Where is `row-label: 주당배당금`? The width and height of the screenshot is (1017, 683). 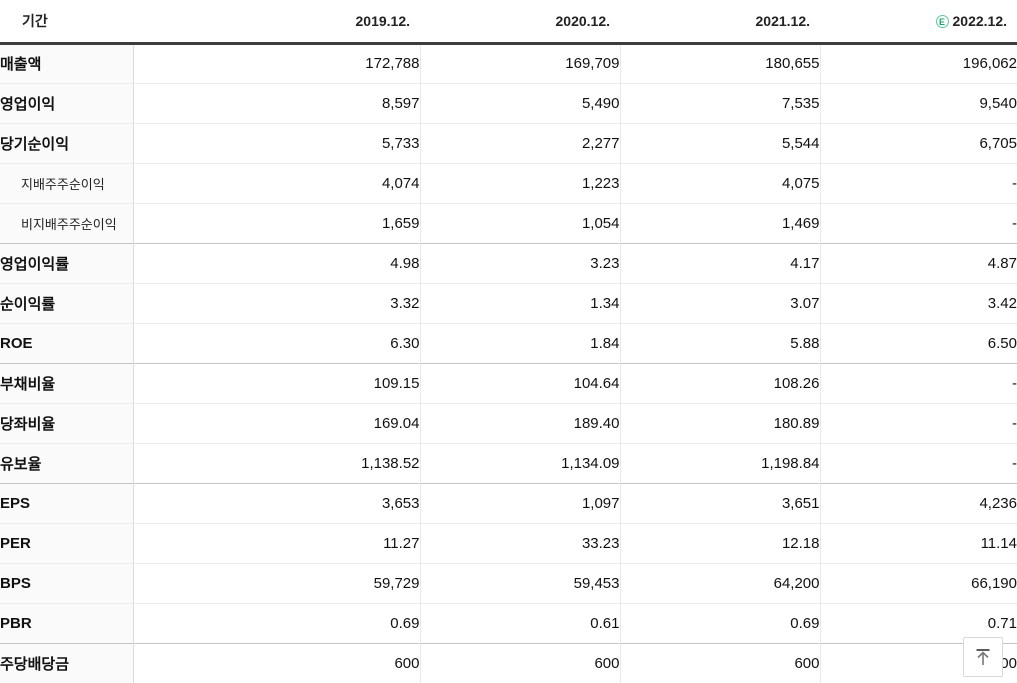 row-label: 주당배당금 is located at coordinates (67, 662).